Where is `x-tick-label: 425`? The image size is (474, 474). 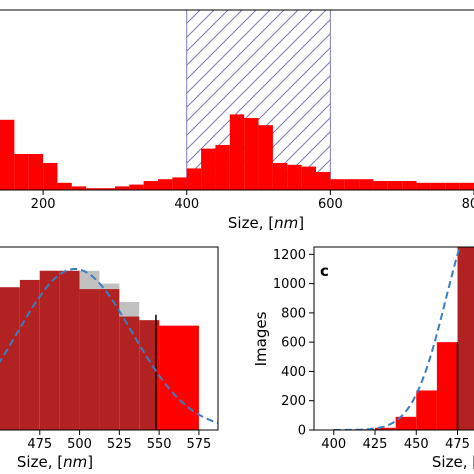
x-tick-label: 425 is located at coordinates (375, 444).